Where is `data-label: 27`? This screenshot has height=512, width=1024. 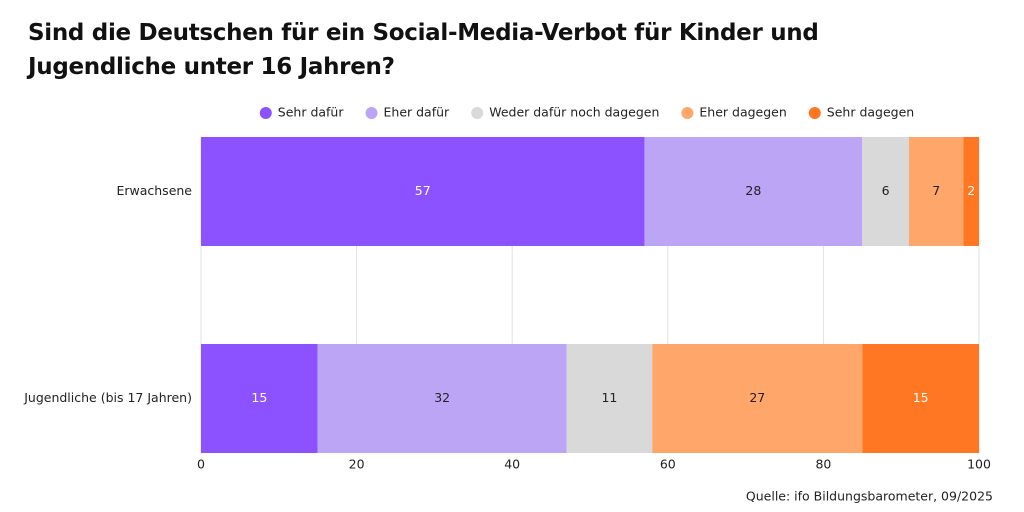
data-label: 27 is located at coordinates (757, 397).